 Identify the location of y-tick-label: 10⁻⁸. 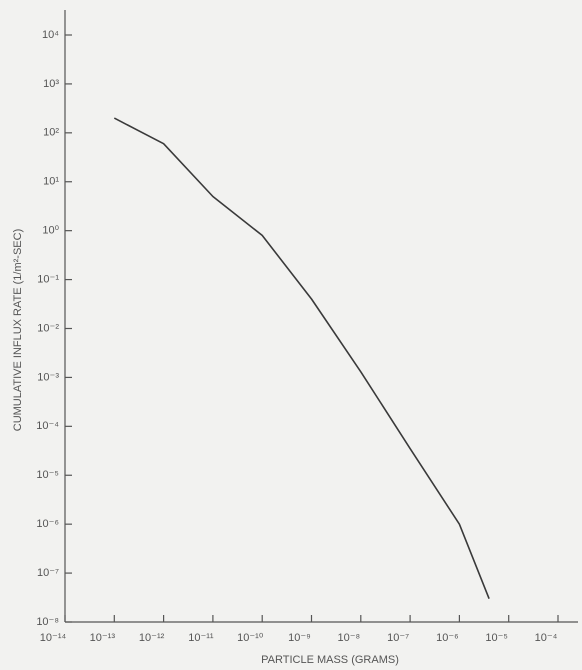
(47, 622).